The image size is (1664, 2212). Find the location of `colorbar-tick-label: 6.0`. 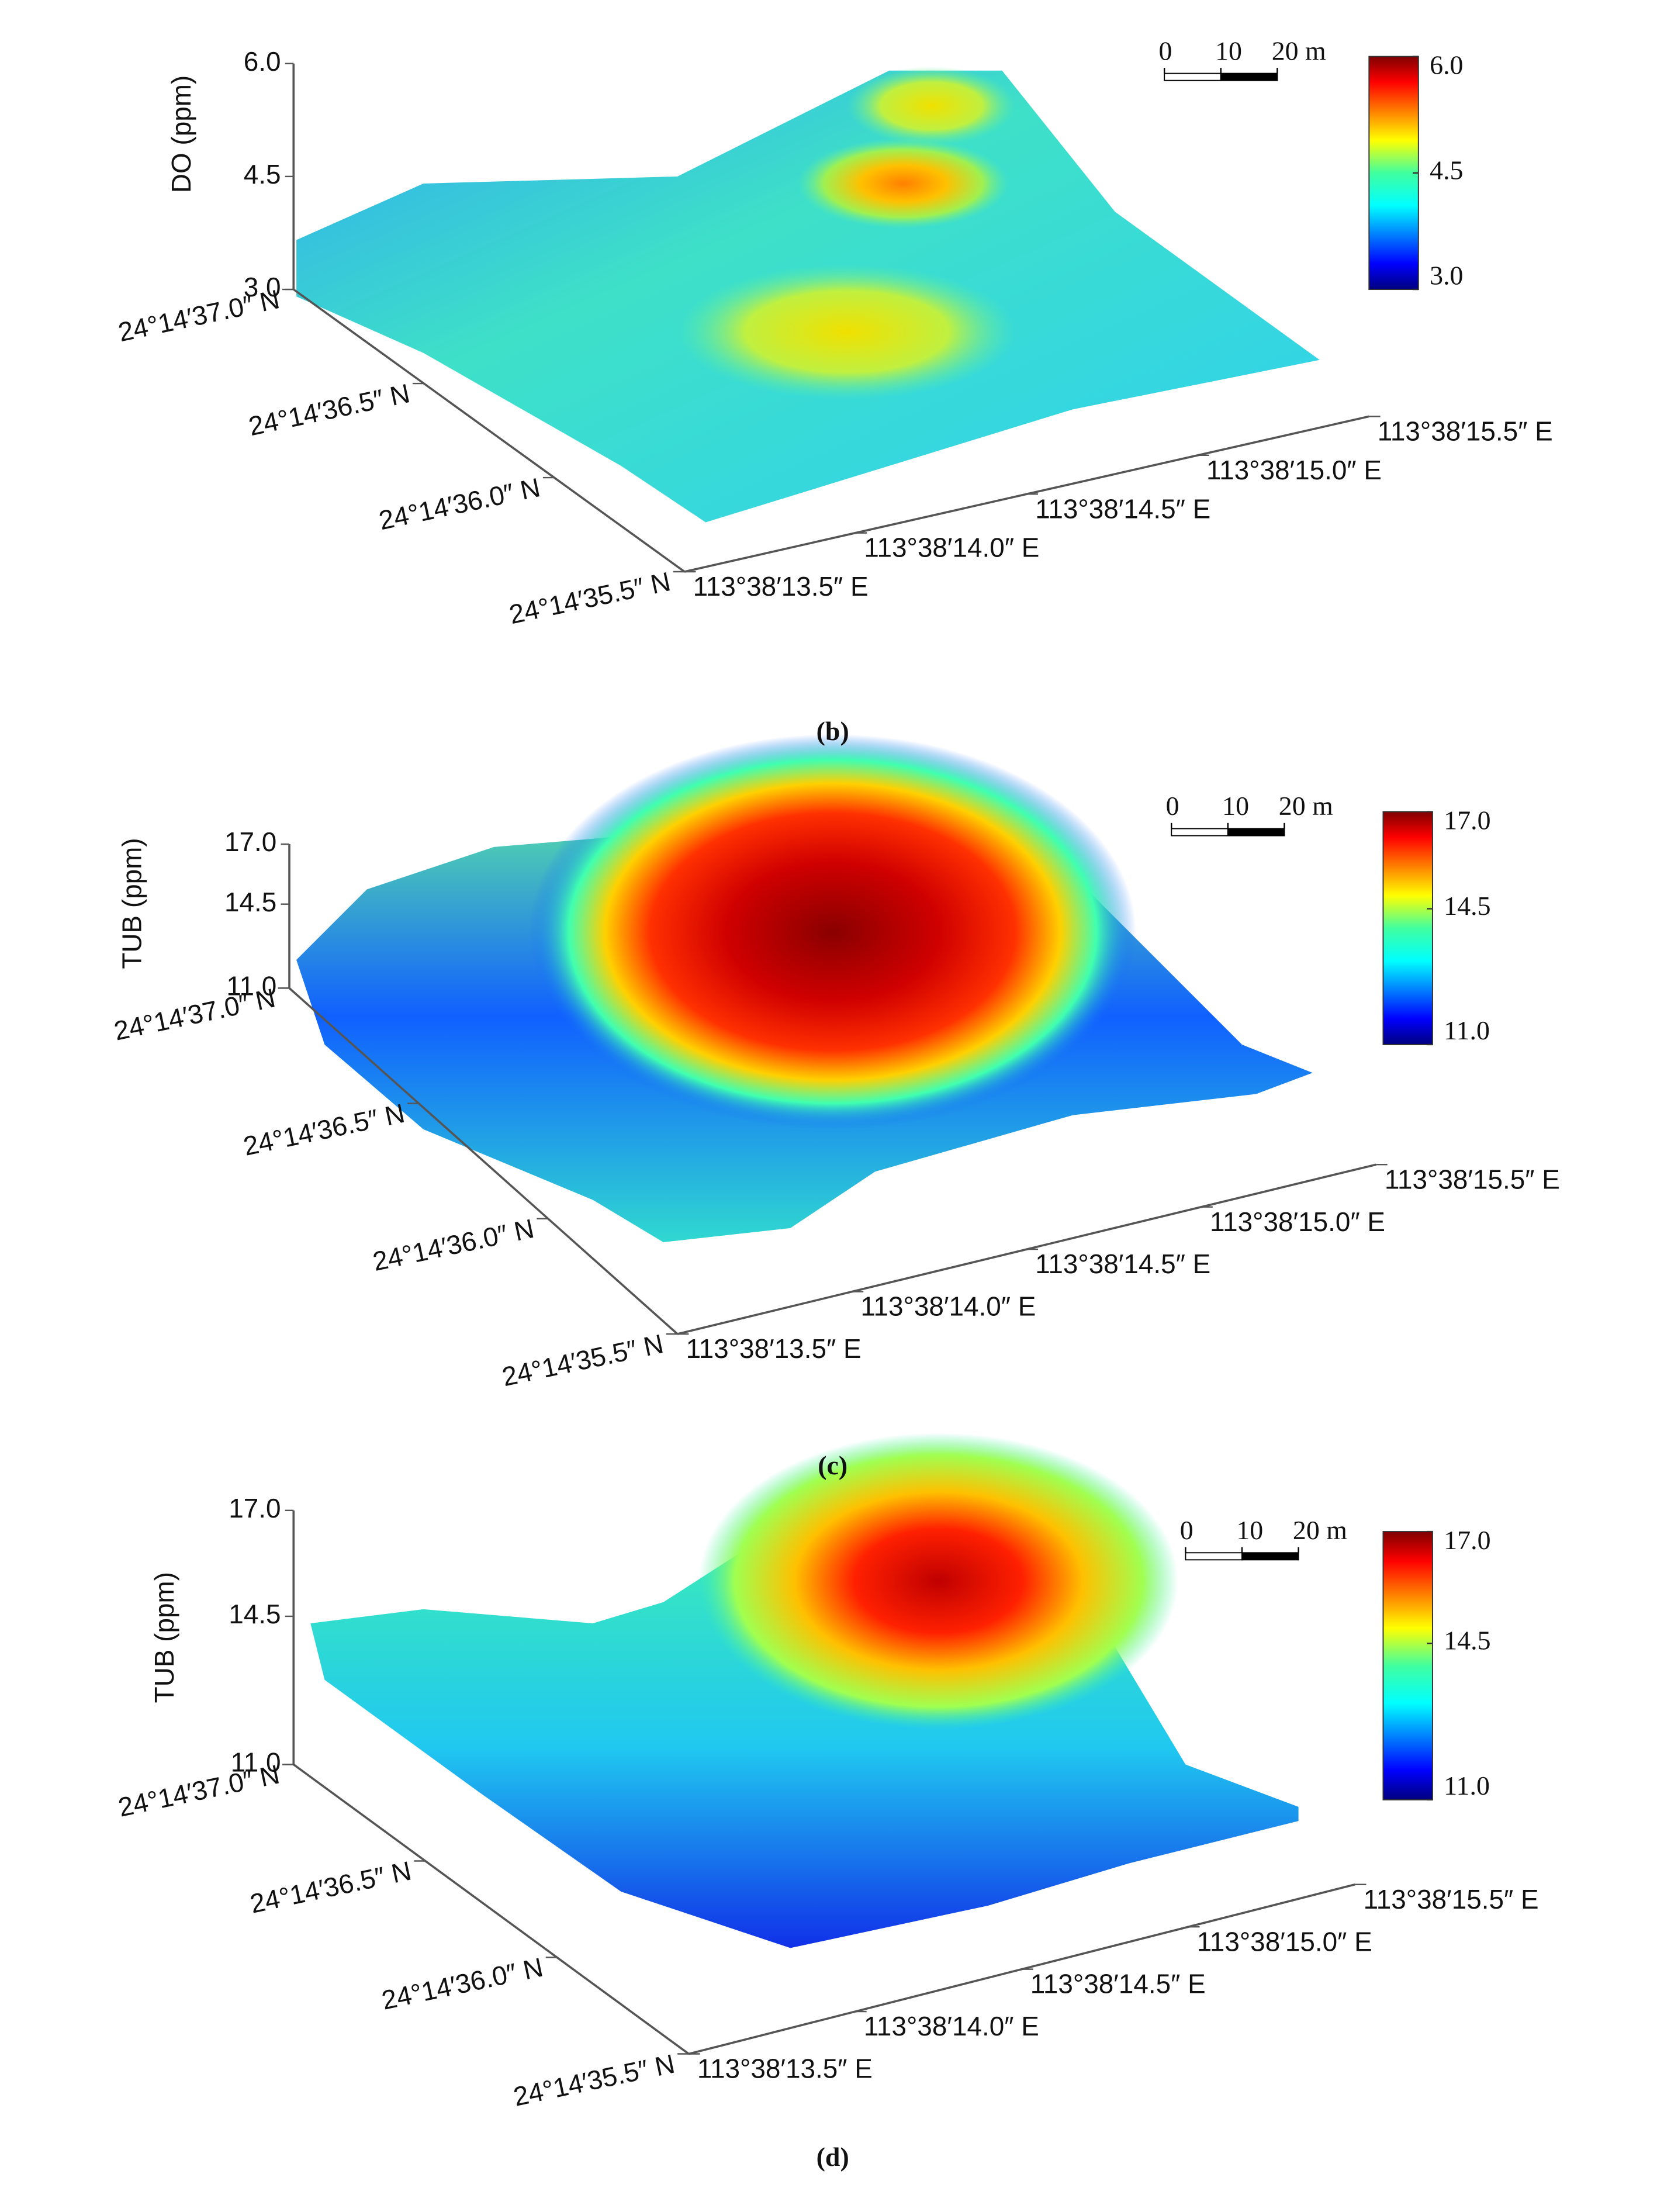

colorbar-tick-label: 6.0 is located at coordinates (1446, 65).